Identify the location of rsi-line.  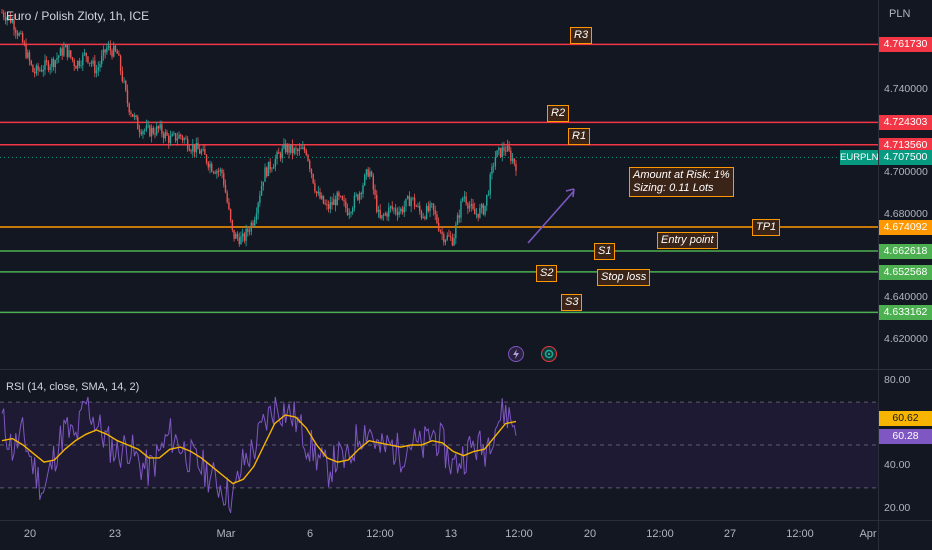
(259, 455).